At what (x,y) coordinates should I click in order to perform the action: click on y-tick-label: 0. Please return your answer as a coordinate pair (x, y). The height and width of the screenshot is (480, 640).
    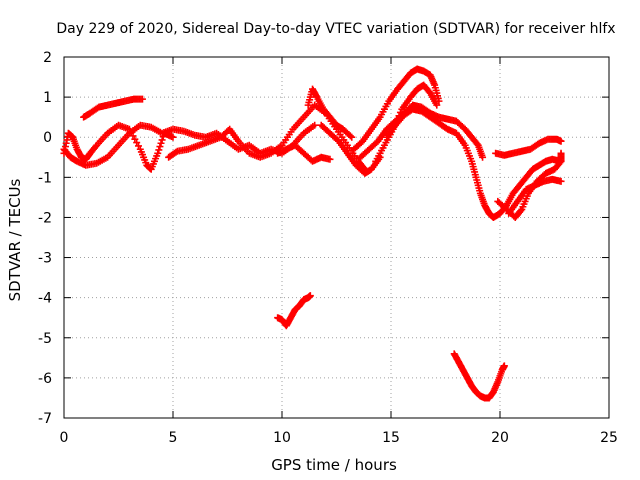
    Looking at the image, I should click on (47, 138).